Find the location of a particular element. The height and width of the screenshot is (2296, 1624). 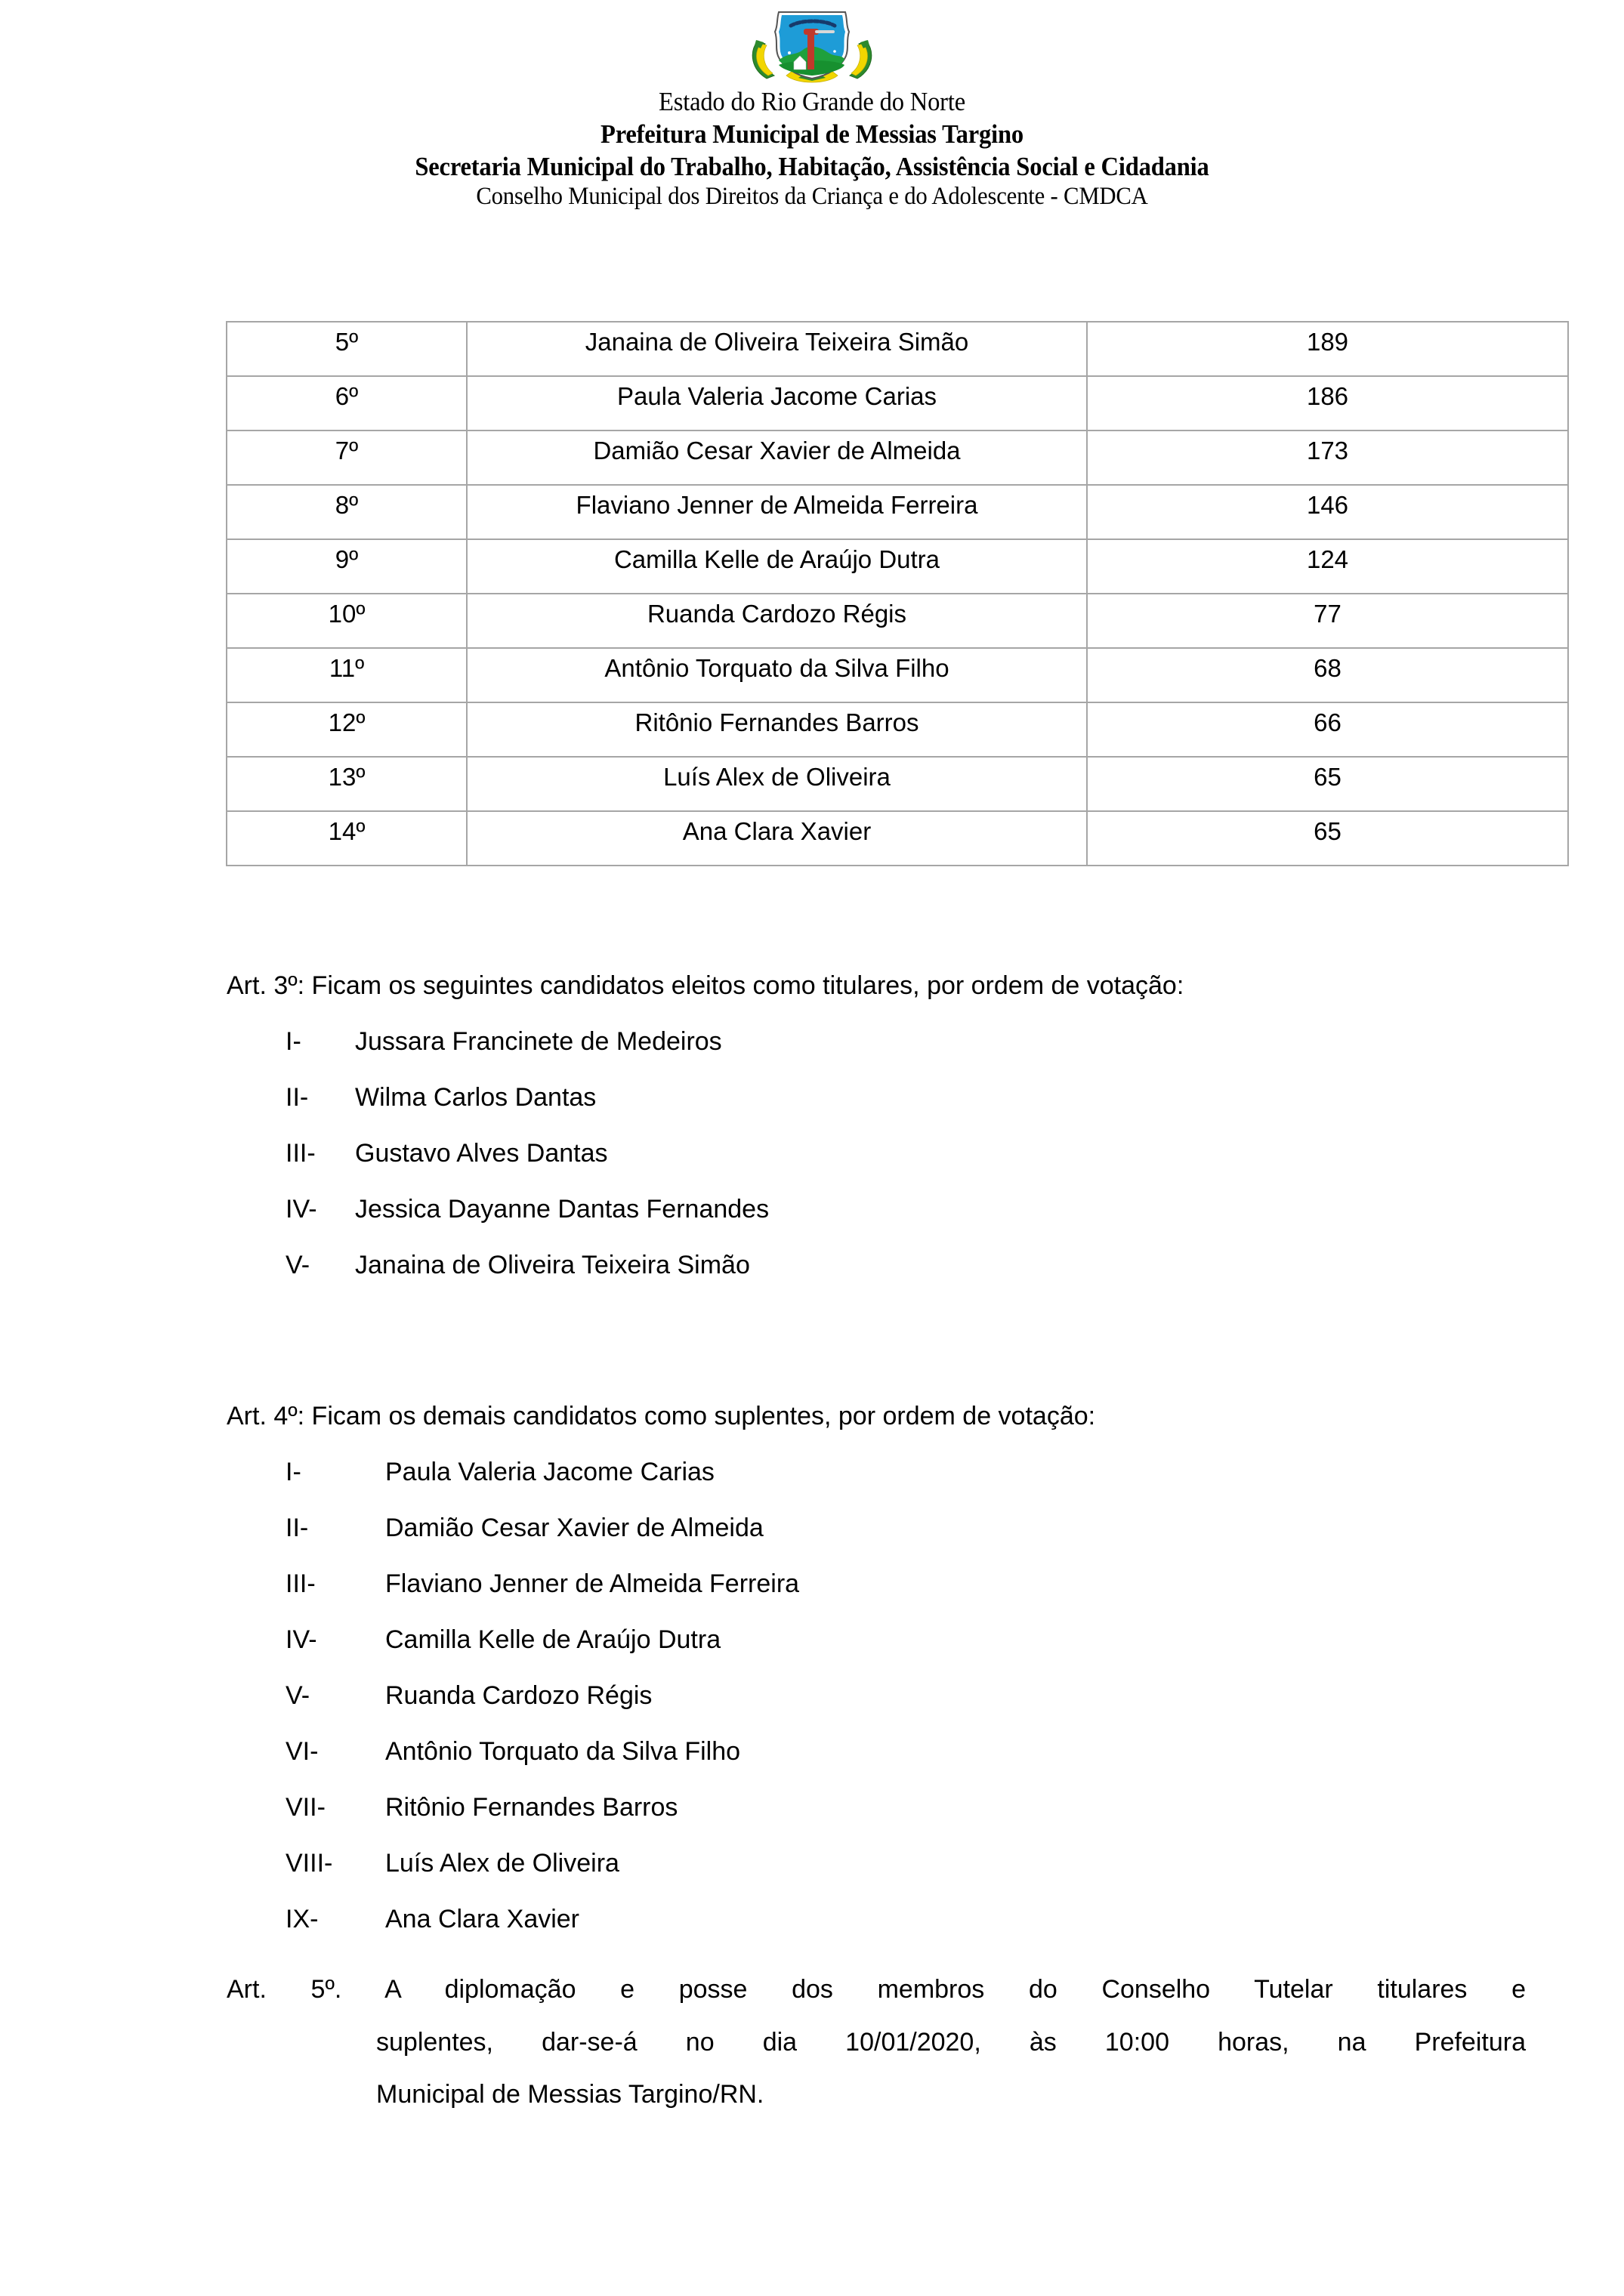

list-item: III- Flaviano Jenner de Almeida Ferreira is located at coordinates (955, 1584).